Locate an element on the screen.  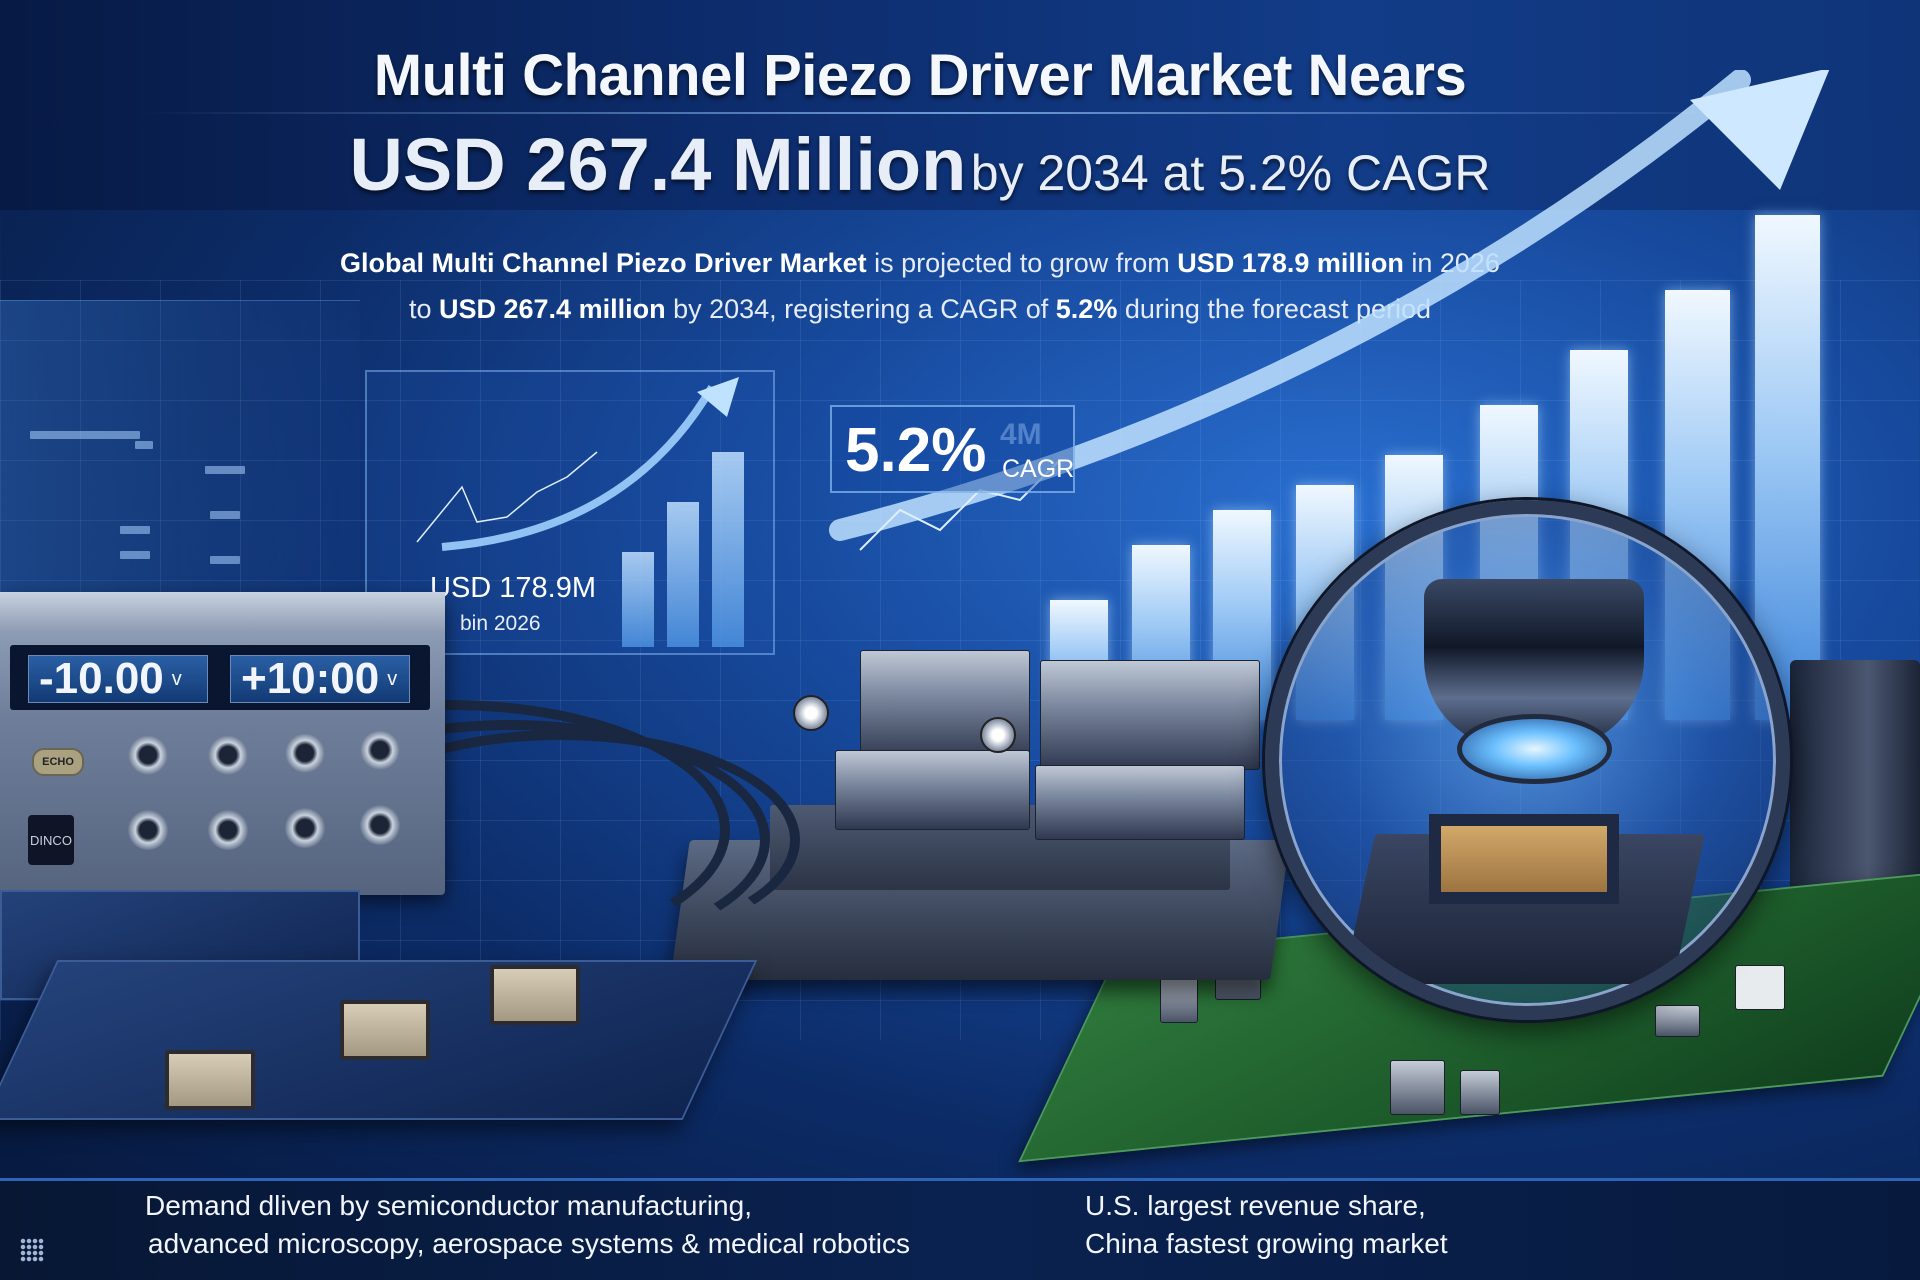
readout-value: +10:00 is located at coordinates (310, 678).